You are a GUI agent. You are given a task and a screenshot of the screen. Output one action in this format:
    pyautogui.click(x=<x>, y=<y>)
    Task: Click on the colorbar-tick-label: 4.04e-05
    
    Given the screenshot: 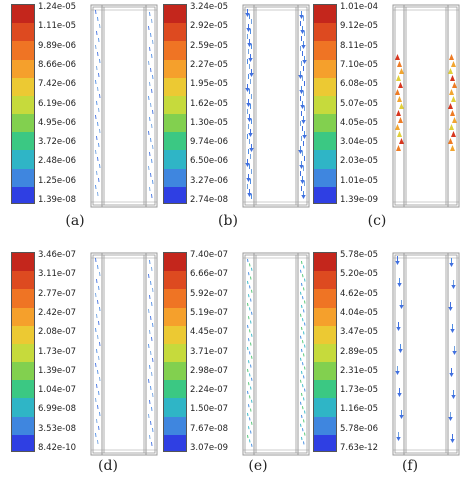 What is the action you would take?
    pyautogui.click(x=359, y=312)
    